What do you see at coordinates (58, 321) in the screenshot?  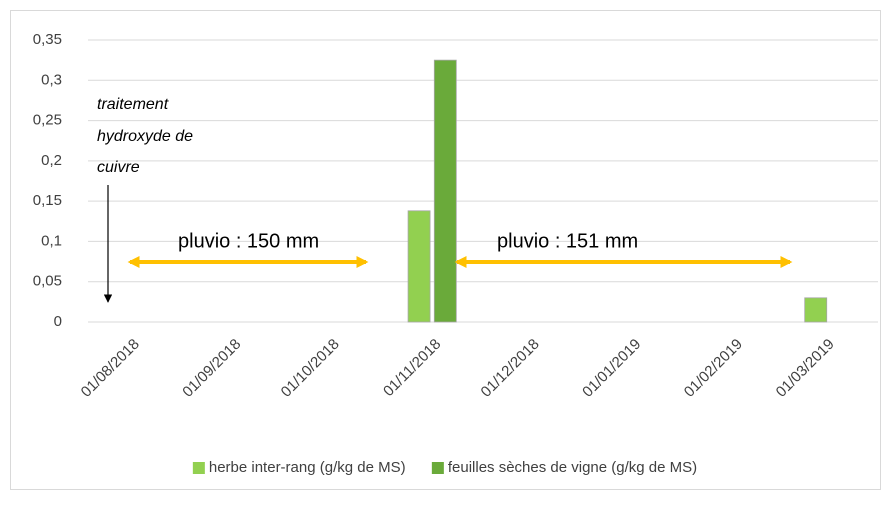 I see `y-tick-label: 0` at bounding box center [58, 321].